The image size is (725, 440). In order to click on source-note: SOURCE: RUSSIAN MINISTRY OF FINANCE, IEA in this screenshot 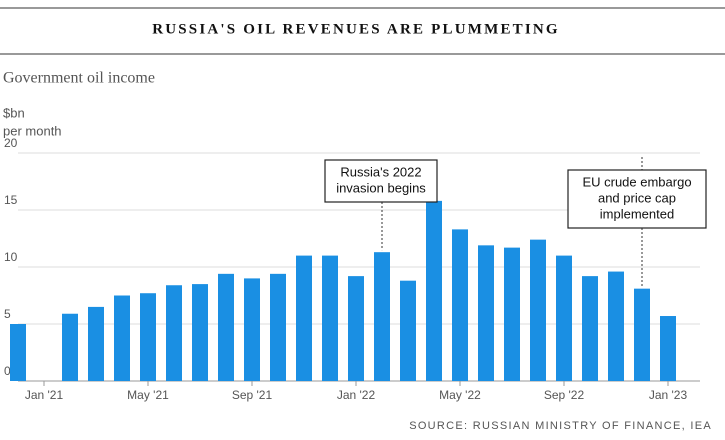, I will do `click(560, 426)`.